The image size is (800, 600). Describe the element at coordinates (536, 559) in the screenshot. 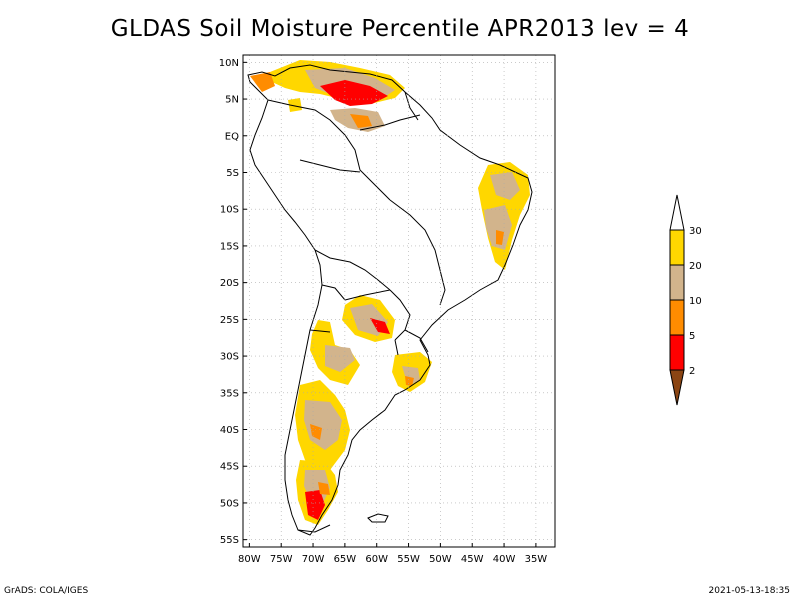

I see `lon-tick-label: 35W` at that location.